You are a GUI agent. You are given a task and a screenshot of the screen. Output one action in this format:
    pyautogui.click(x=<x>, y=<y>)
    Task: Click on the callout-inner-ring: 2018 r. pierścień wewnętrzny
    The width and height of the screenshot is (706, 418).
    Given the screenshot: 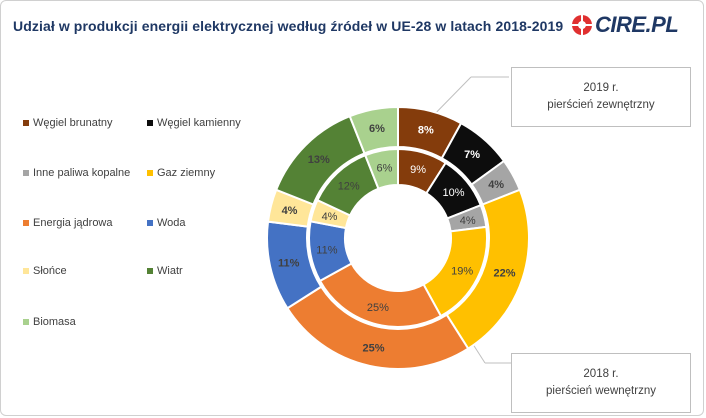 What is the action you would take?
    pyautogui.click(x=601, y=383)
    